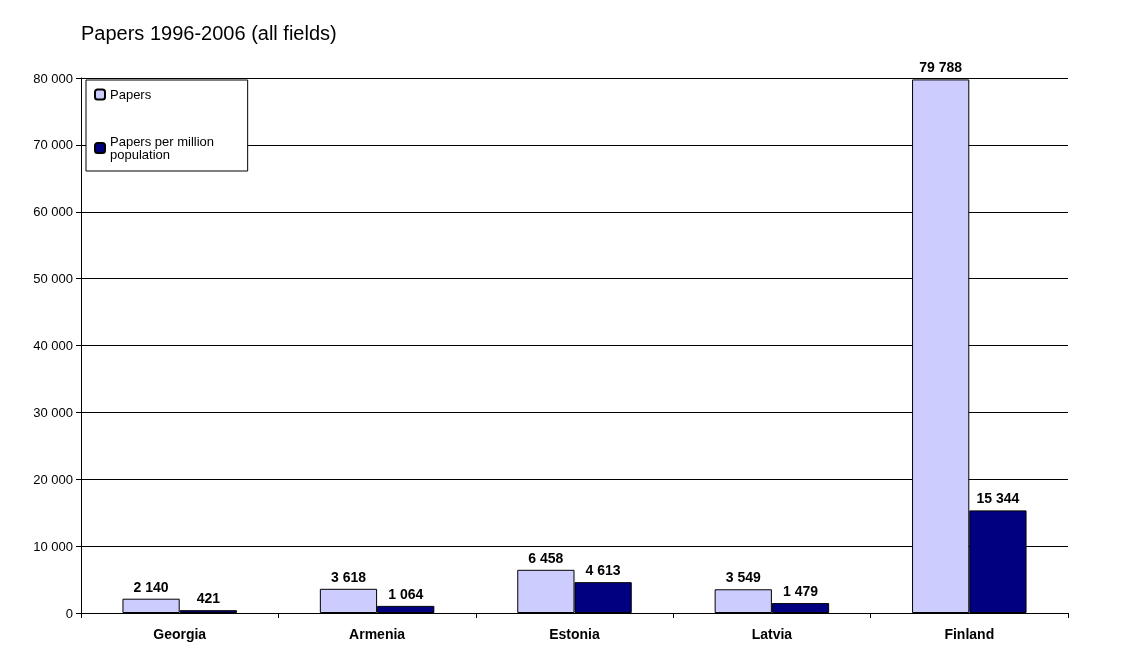 The image size is (1124, 671). Describe the element at coordinates (151, 586) in the screenshot. I see `data-label: 2 140` at that location.